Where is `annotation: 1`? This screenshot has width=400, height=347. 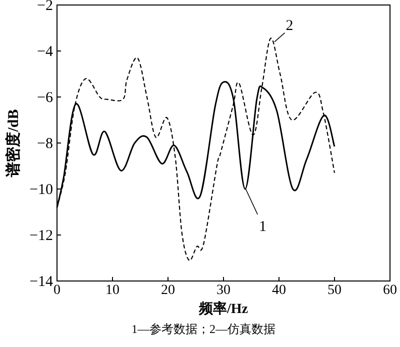
annotation: 1 is located at coordinates (262, 227).